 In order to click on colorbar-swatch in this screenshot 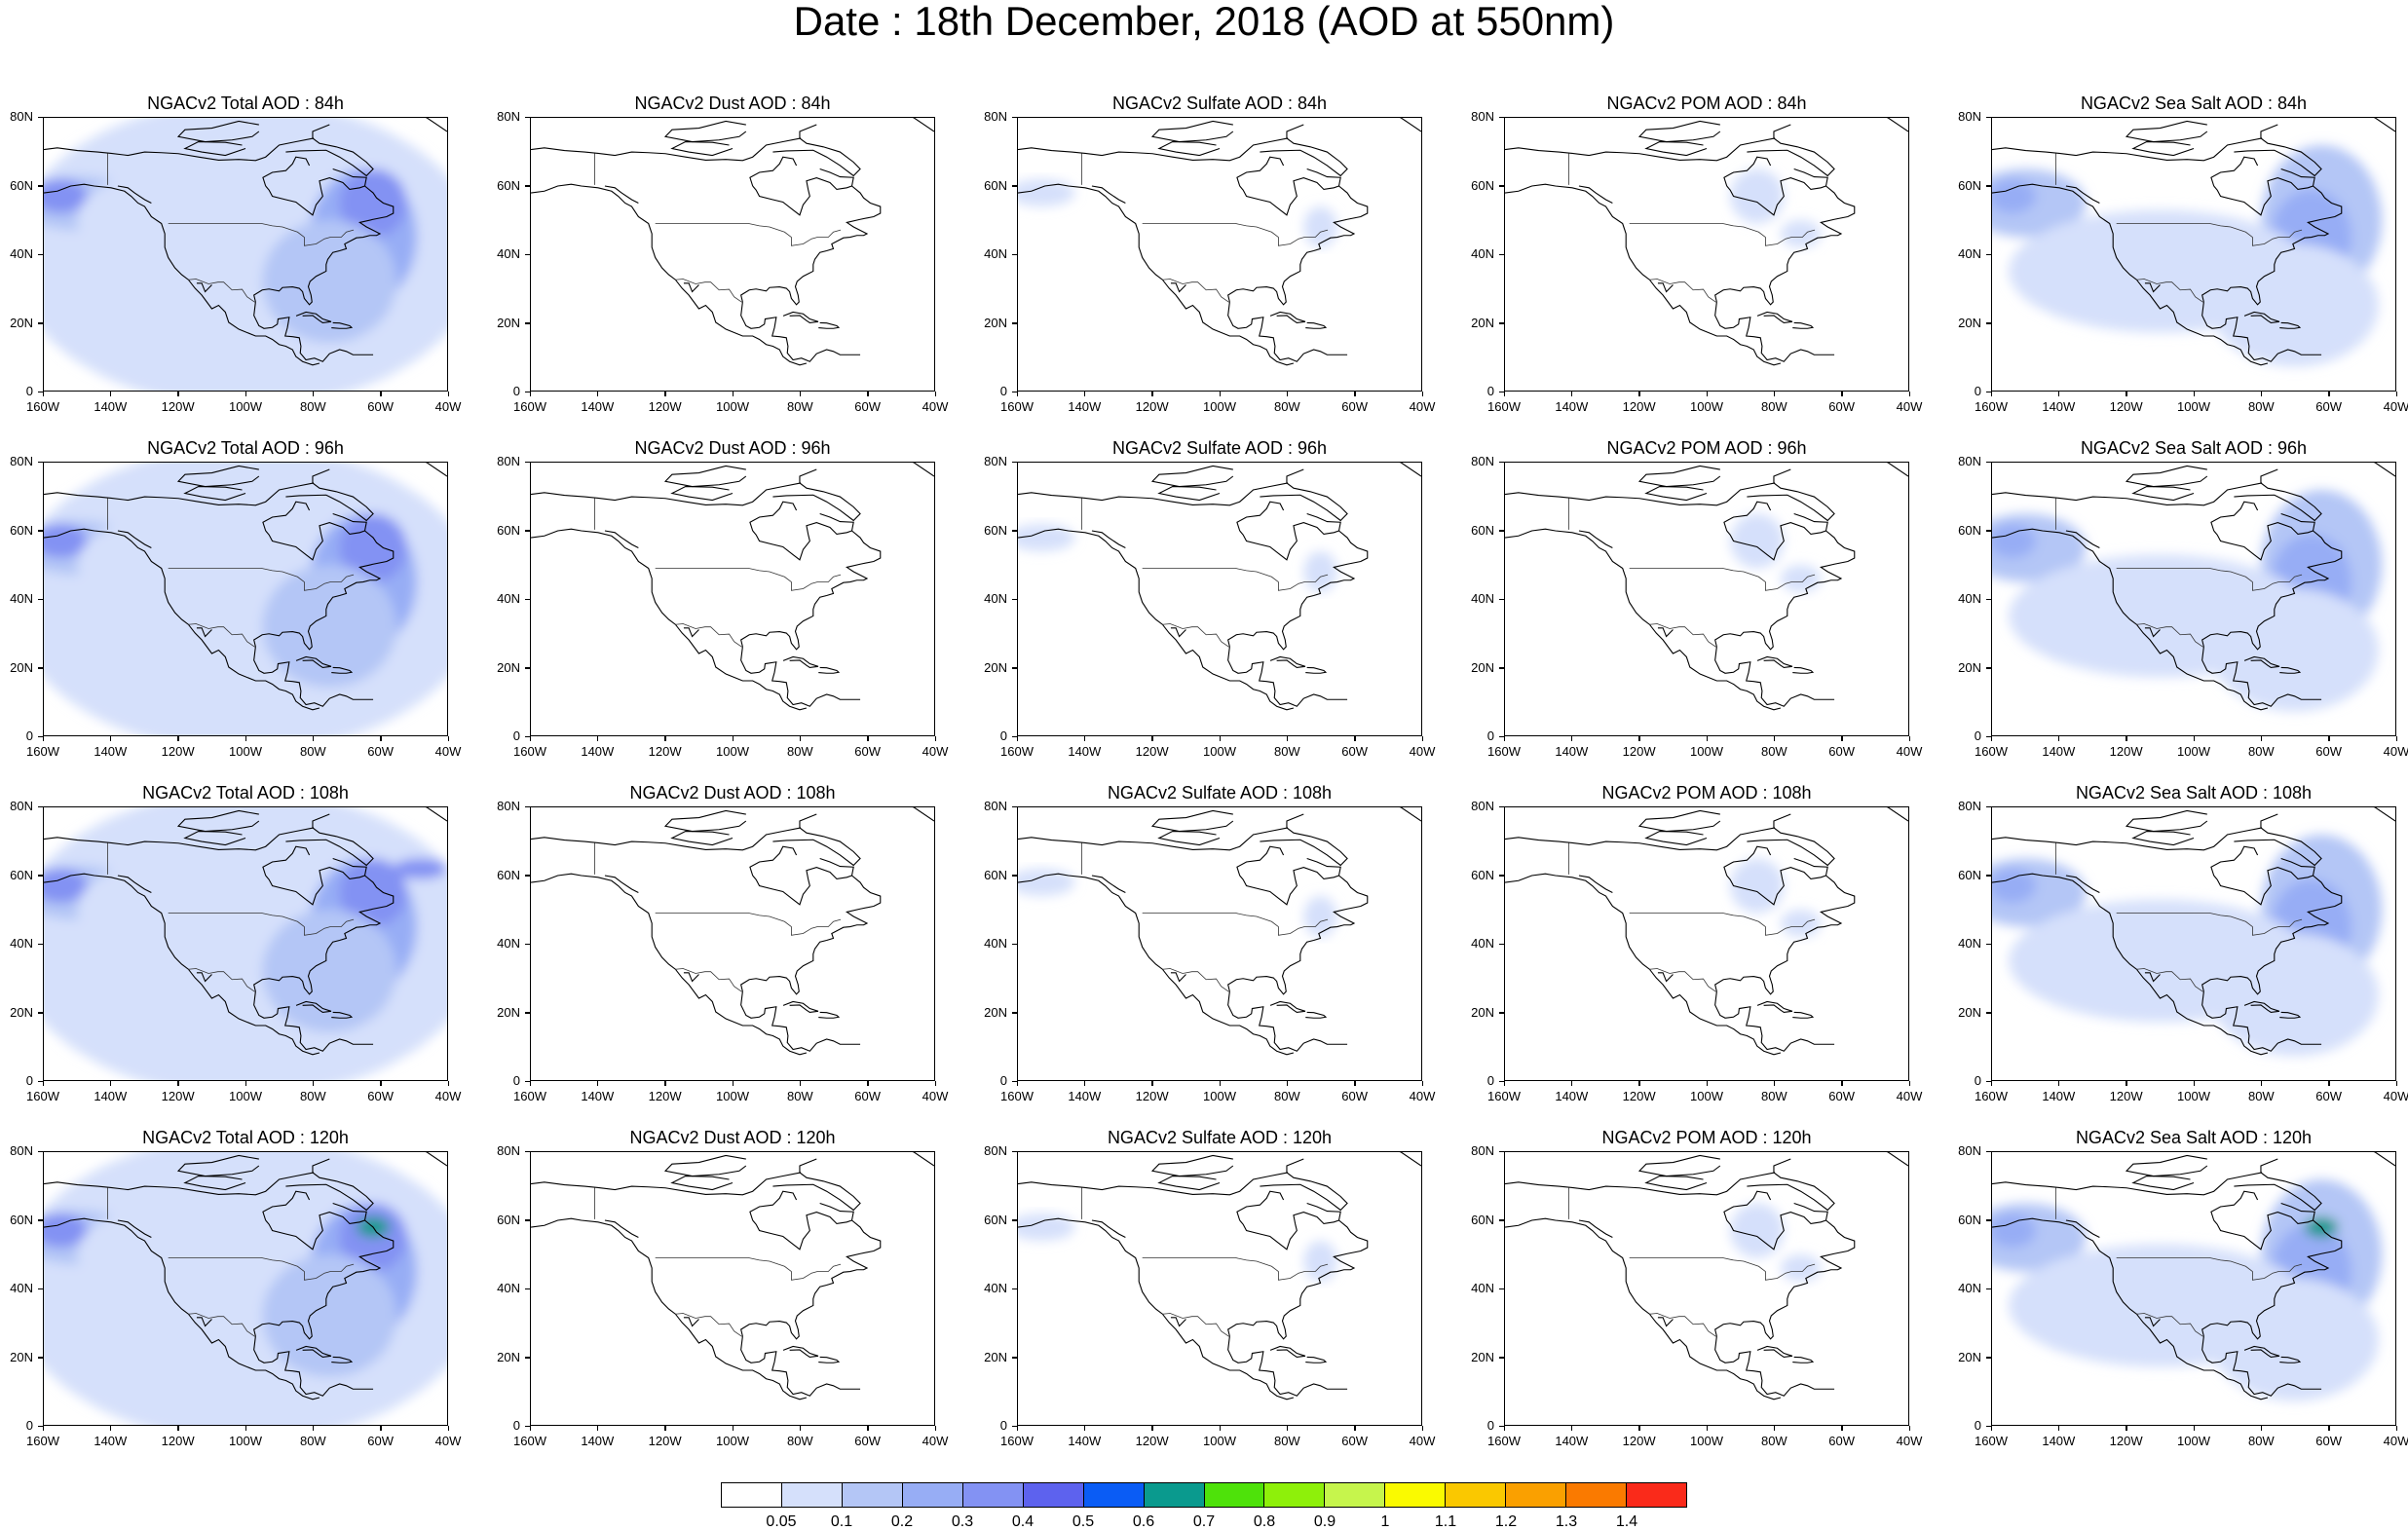, I will do `click(1597, 1495)`.